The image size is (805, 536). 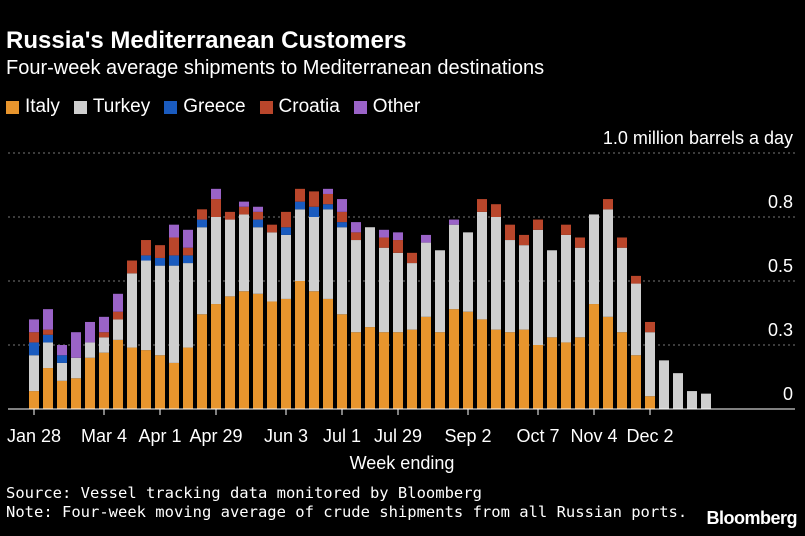 What do you see at coordinates (34, 436) in the screenshot?
I see `x-tick-label: Jan 28` at bounding box center [34, 436].